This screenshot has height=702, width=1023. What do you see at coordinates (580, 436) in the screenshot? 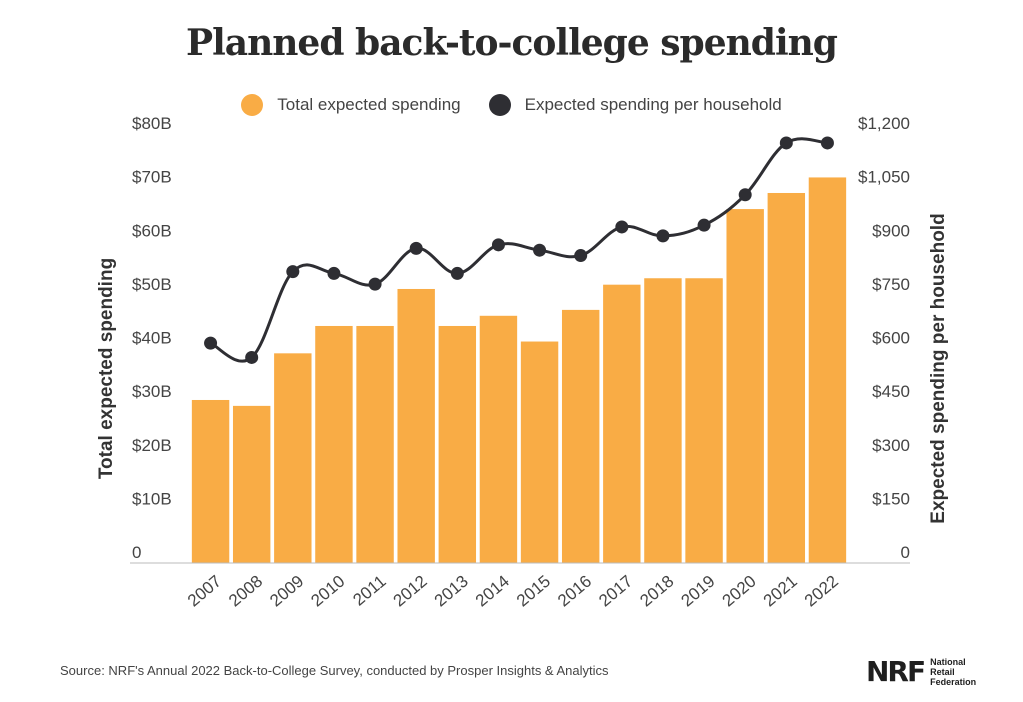
I see `bar-2016` at bounding box center [580, 436].